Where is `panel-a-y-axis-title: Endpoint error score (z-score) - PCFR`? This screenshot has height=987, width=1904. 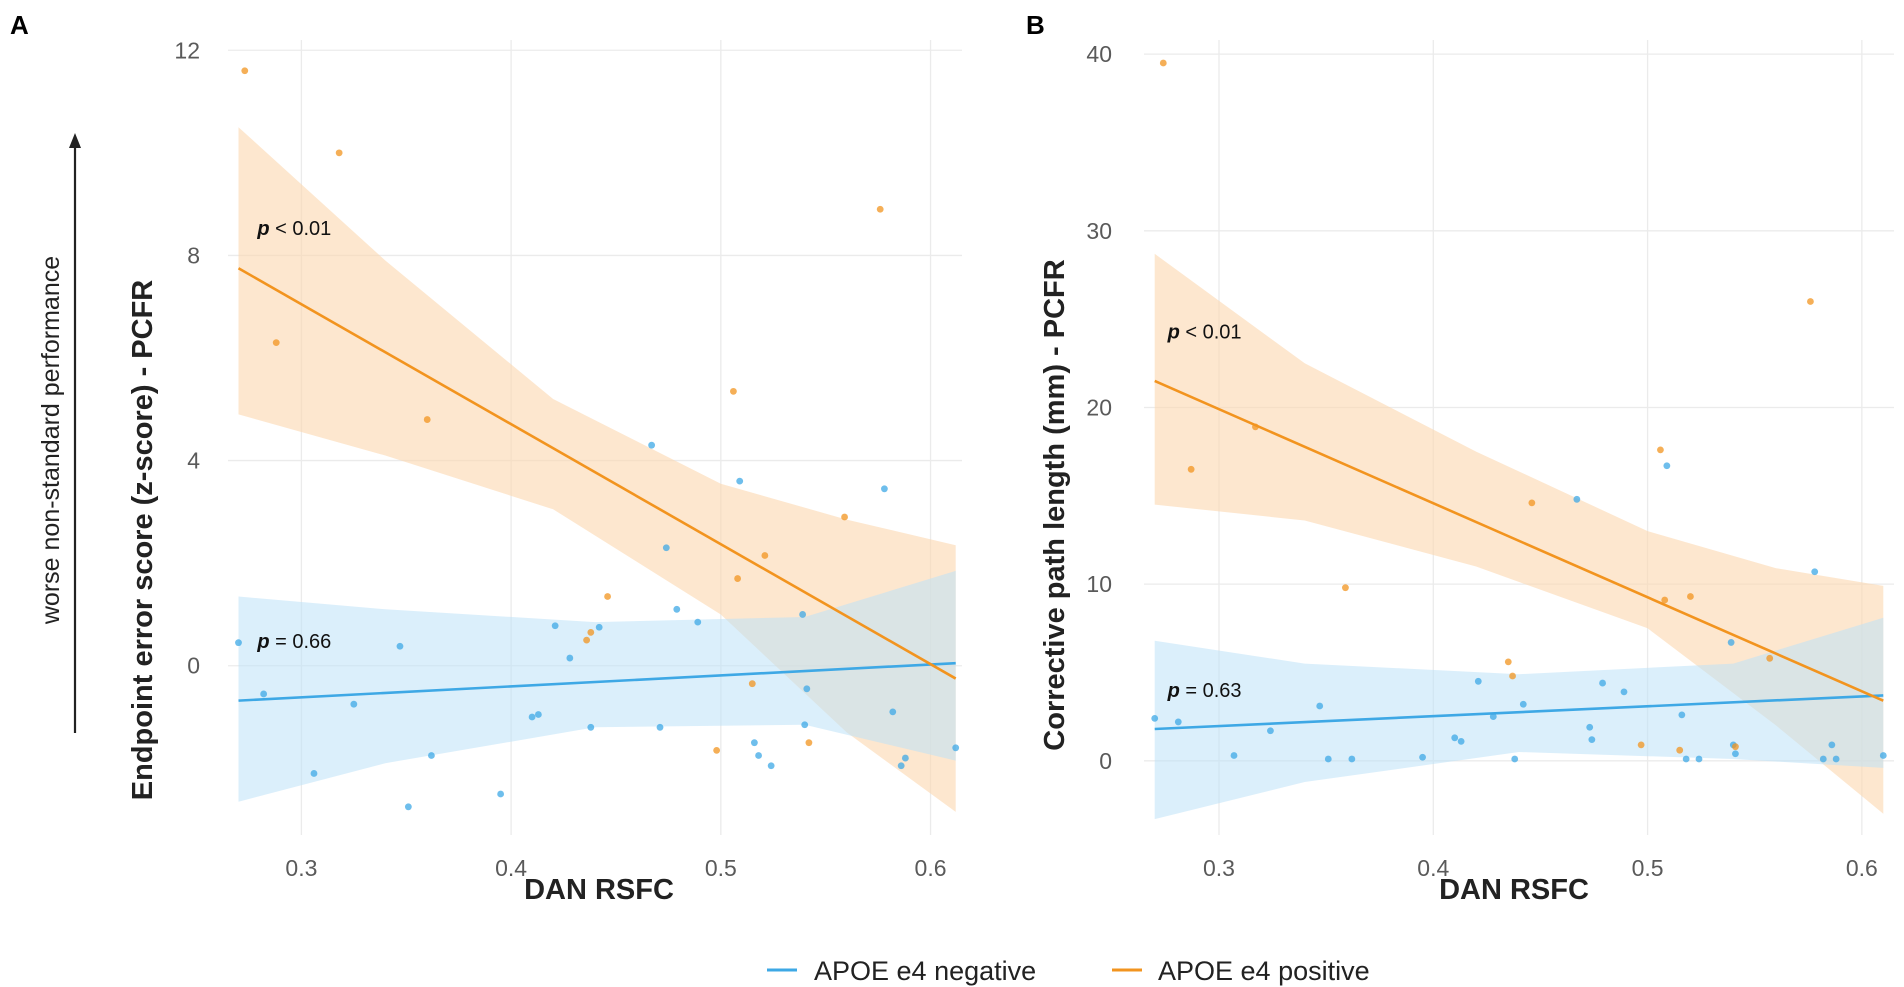 panel-a-y-axis-title: Endpoint error score (z-score) - PCFR is located at coordinates (143, 540).